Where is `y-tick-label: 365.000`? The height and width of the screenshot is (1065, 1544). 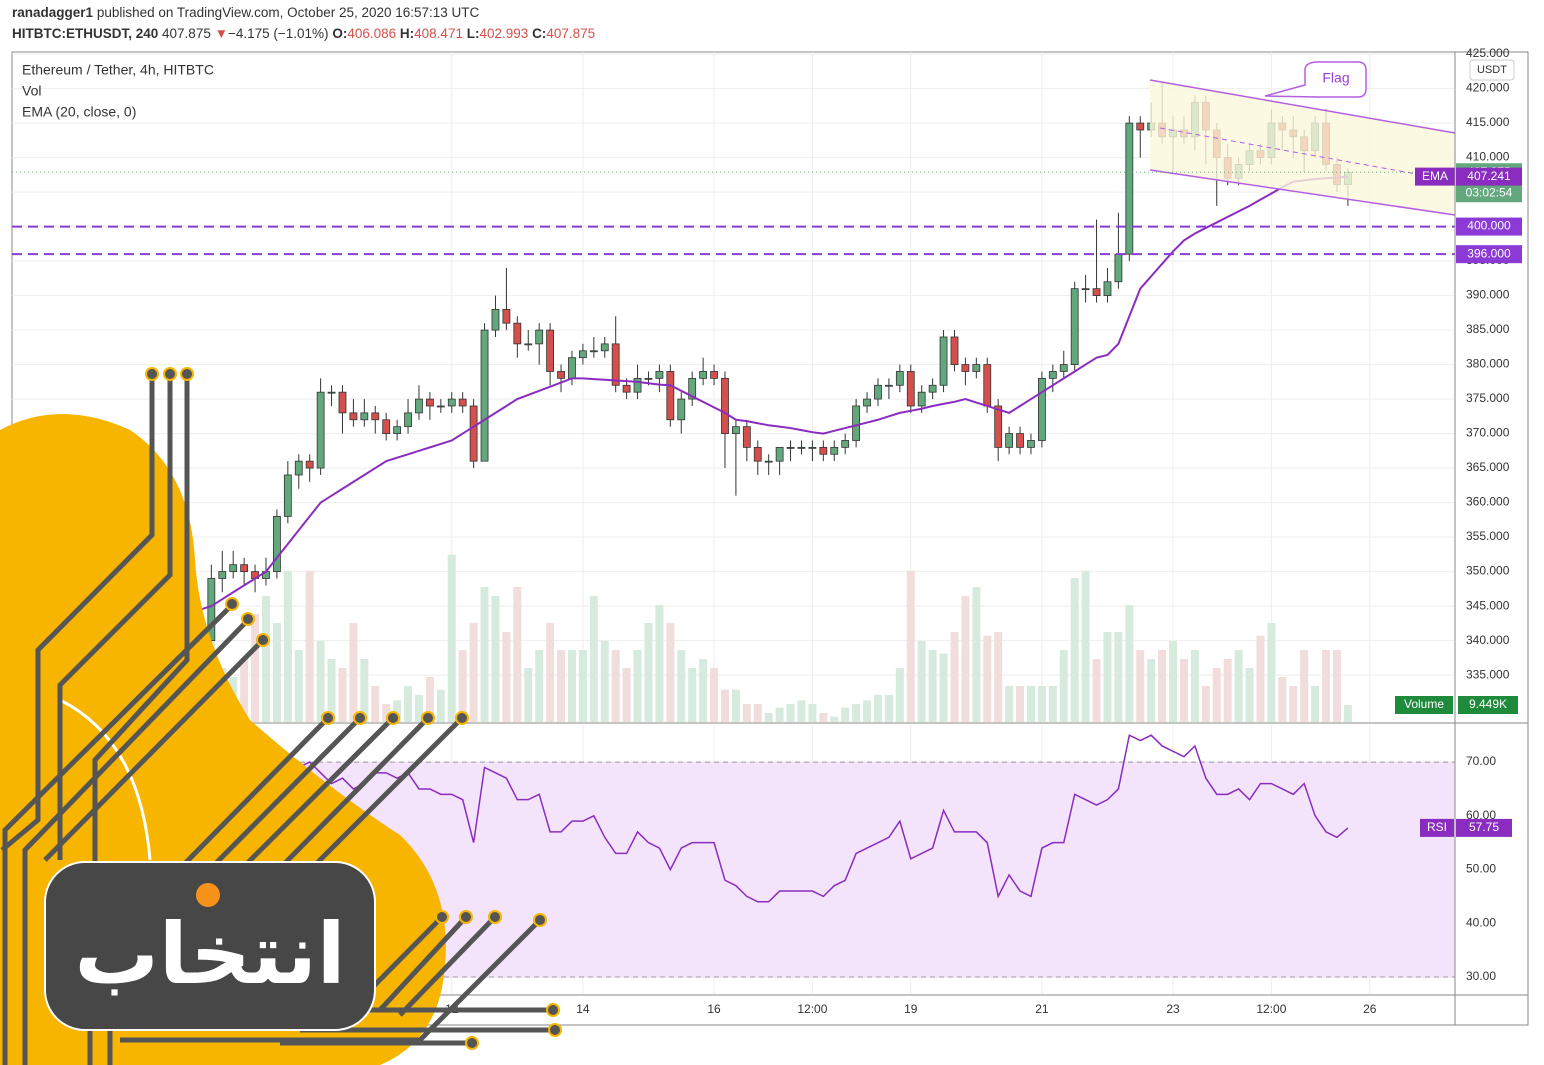
y-tick-label: 365.000 is located at coordinates (1488, 467).